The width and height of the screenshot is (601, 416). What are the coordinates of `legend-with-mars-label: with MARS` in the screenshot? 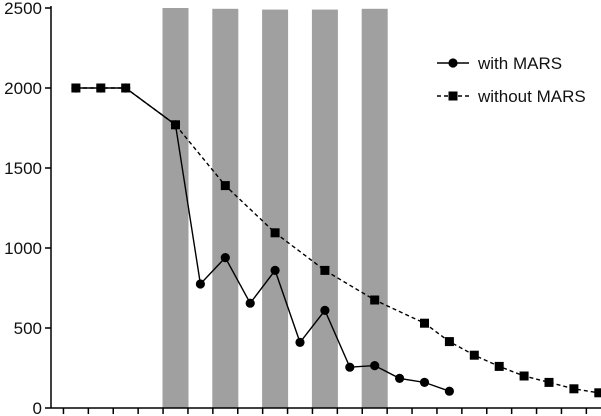 It's located at (519, 63).